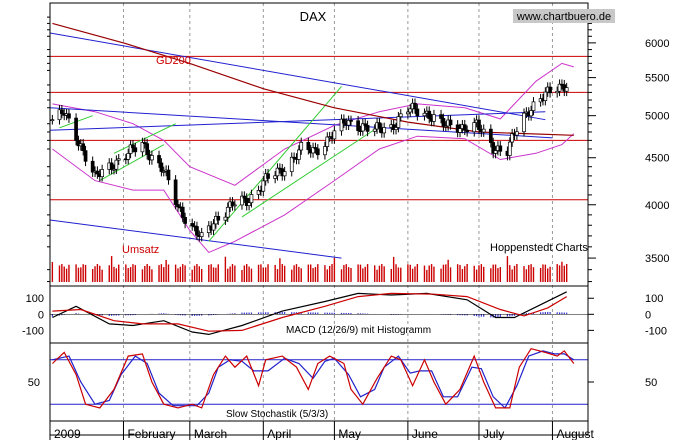  What do you see at coordinates (309, 313) in the screenshot?
I see `macd-line` at bounding box center [309, 313].